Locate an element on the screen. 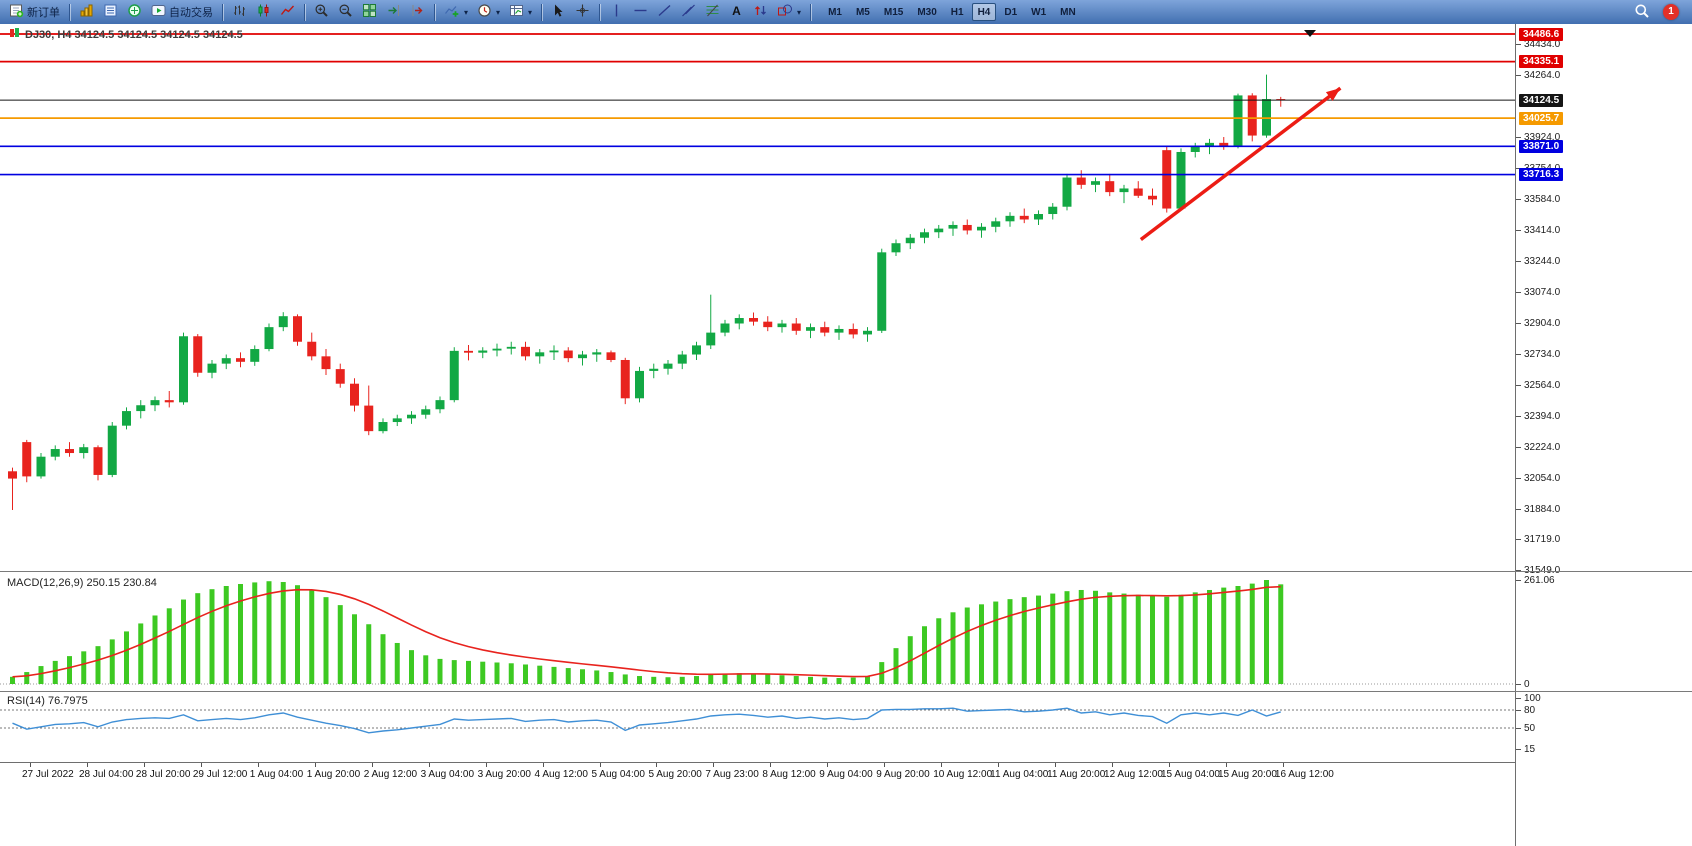  data-window-button is located at coordinates (110, 12).